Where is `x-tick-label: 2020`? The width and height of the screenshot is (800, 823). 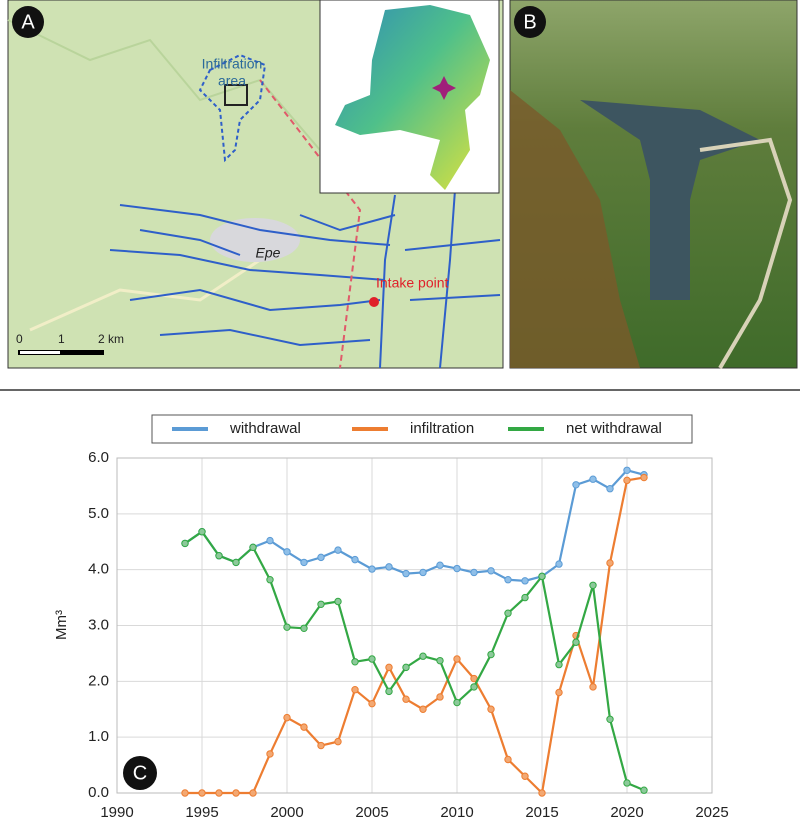 x-tick-label: 2020 is located at coordinates (626, 812).